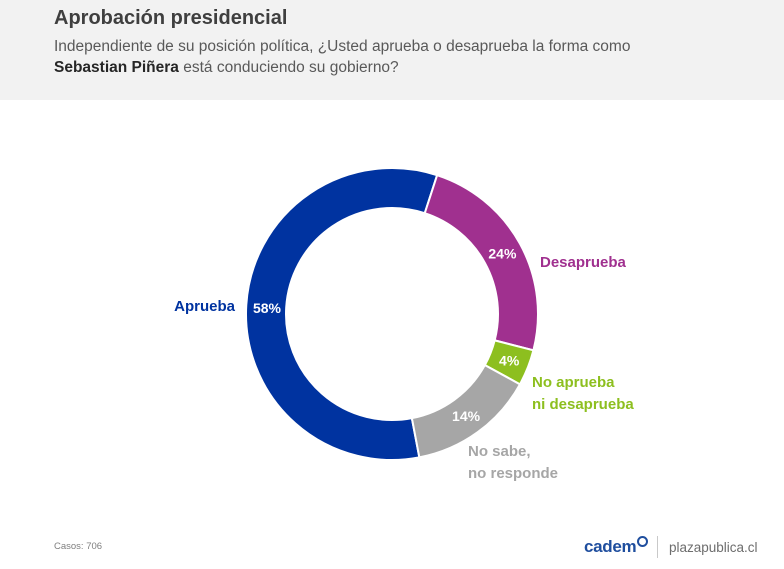 The height and width of the screenshot is (569, 784). Describe the element at coordinates (205, 306) in the screenshot. I see `category-label-1: Aprueba` at that location.